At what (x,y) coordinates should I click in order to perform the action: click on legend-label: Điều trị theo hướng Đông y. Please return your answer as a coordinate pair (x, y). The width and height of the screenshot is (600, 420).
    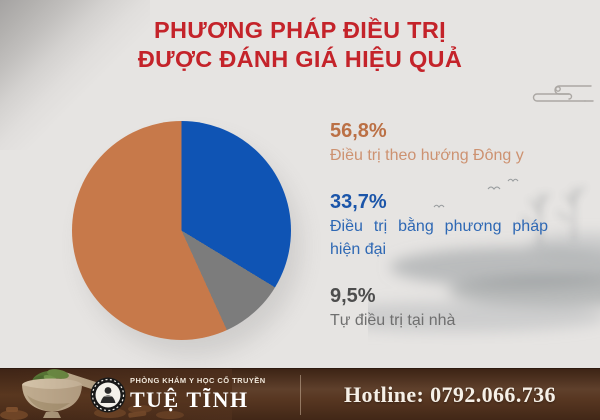
    Looking at the image, I should click on (427, 155).